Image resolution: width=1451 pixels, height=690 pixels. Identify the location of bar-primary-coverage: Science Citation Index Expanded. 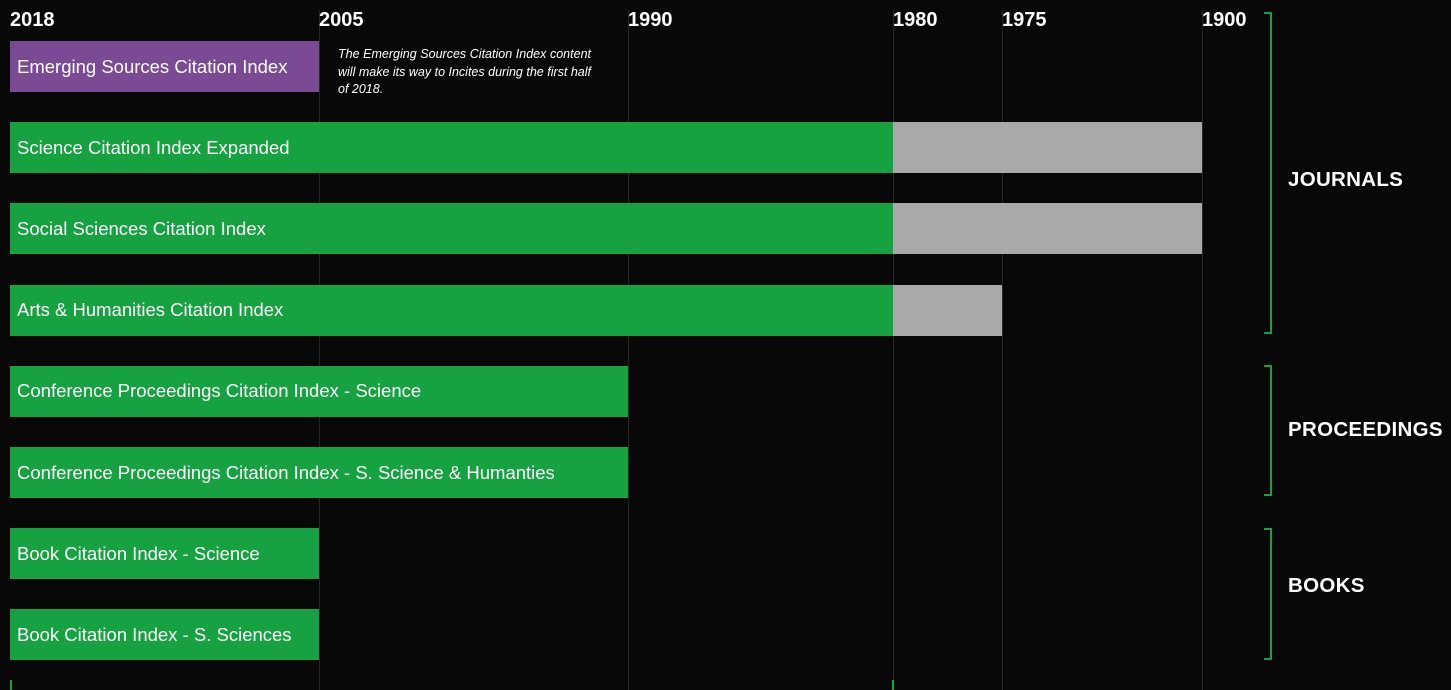
(451, 148).